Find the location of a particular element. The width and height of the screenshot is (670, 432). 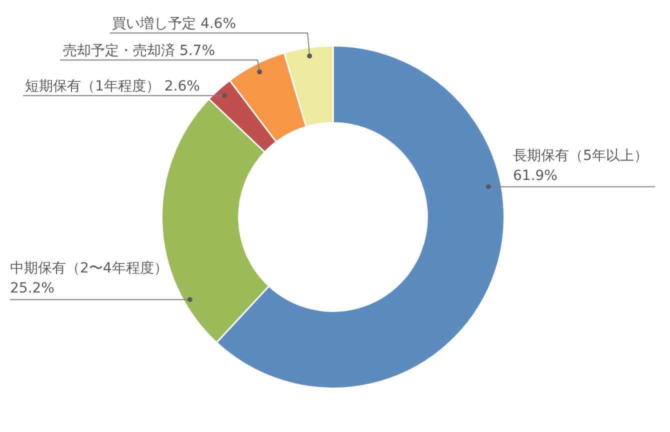

slice-label: 売却予定・売却済 5.7% is located at coordinates (139, 51).